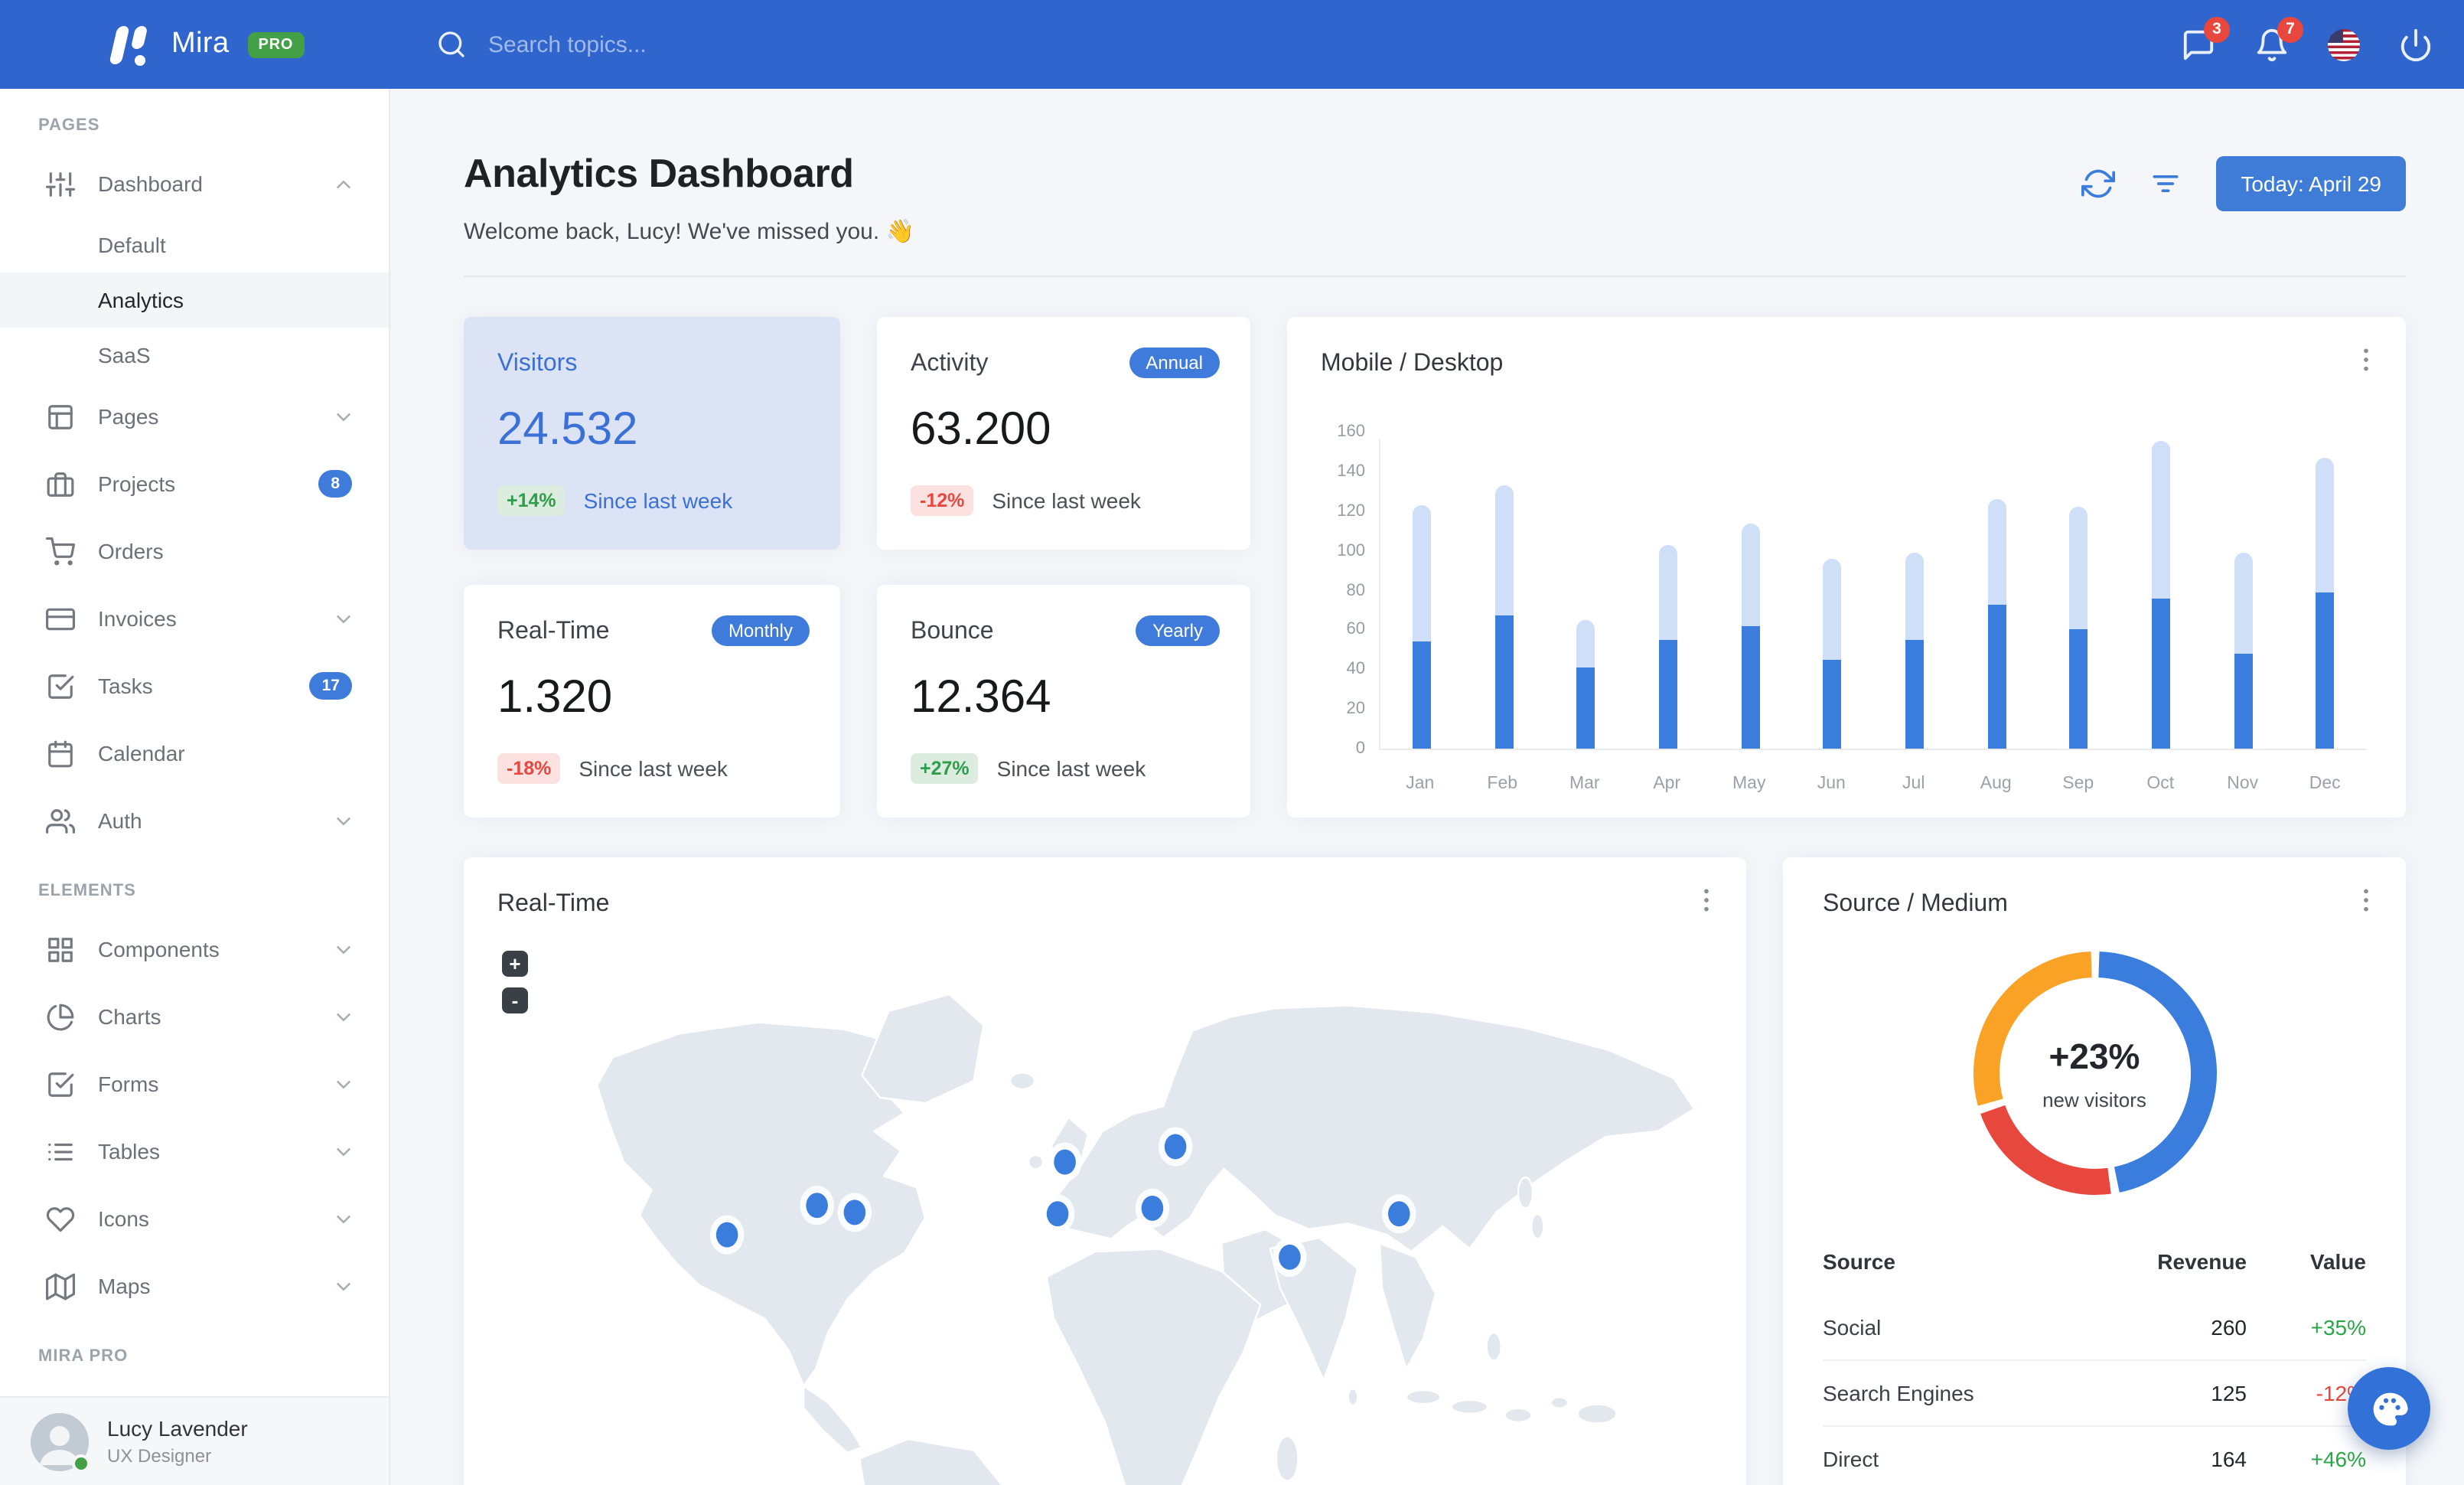  Describe the element at coordinates (2389, 1408) in the screenshot. I see `theme-settings-fab` at that location.